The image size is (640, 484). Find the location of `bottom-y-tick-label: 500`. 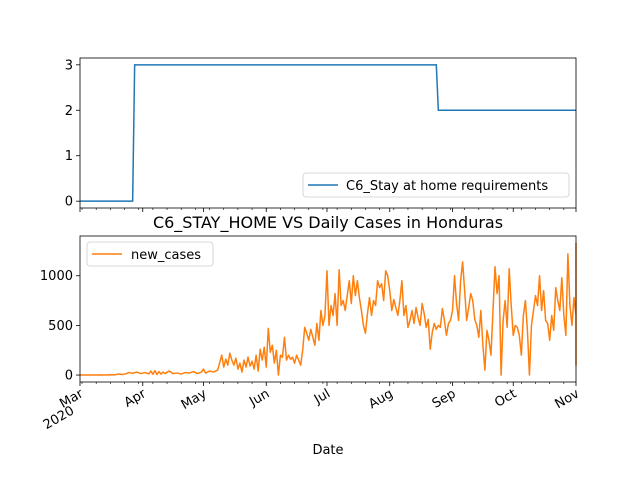

bottom-y-tick-label: 500 is located at coordinates (60, 326).